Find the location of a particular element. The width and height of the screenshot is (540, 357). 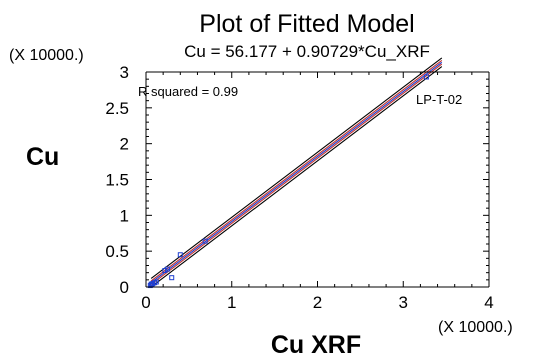

y-tick-label: 3 is located at coordinates (124, 72).